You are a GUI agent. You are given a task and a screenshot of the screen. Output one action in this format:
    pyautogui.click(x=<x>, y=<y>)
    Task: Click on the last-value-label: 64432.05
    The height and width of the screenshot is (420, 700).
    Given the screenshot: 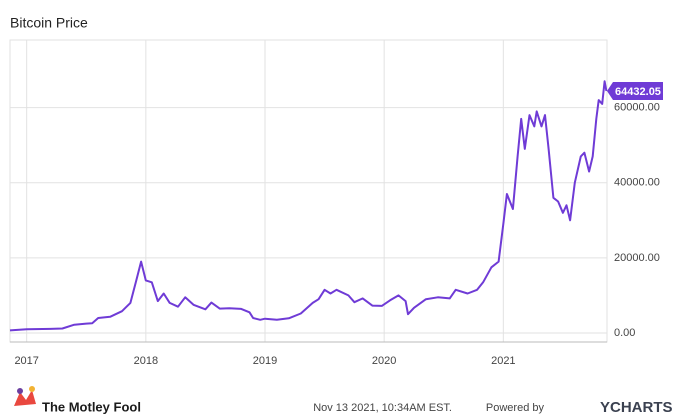 What is the action you would take?
    pyautogui.click(x=638, y=92)
    